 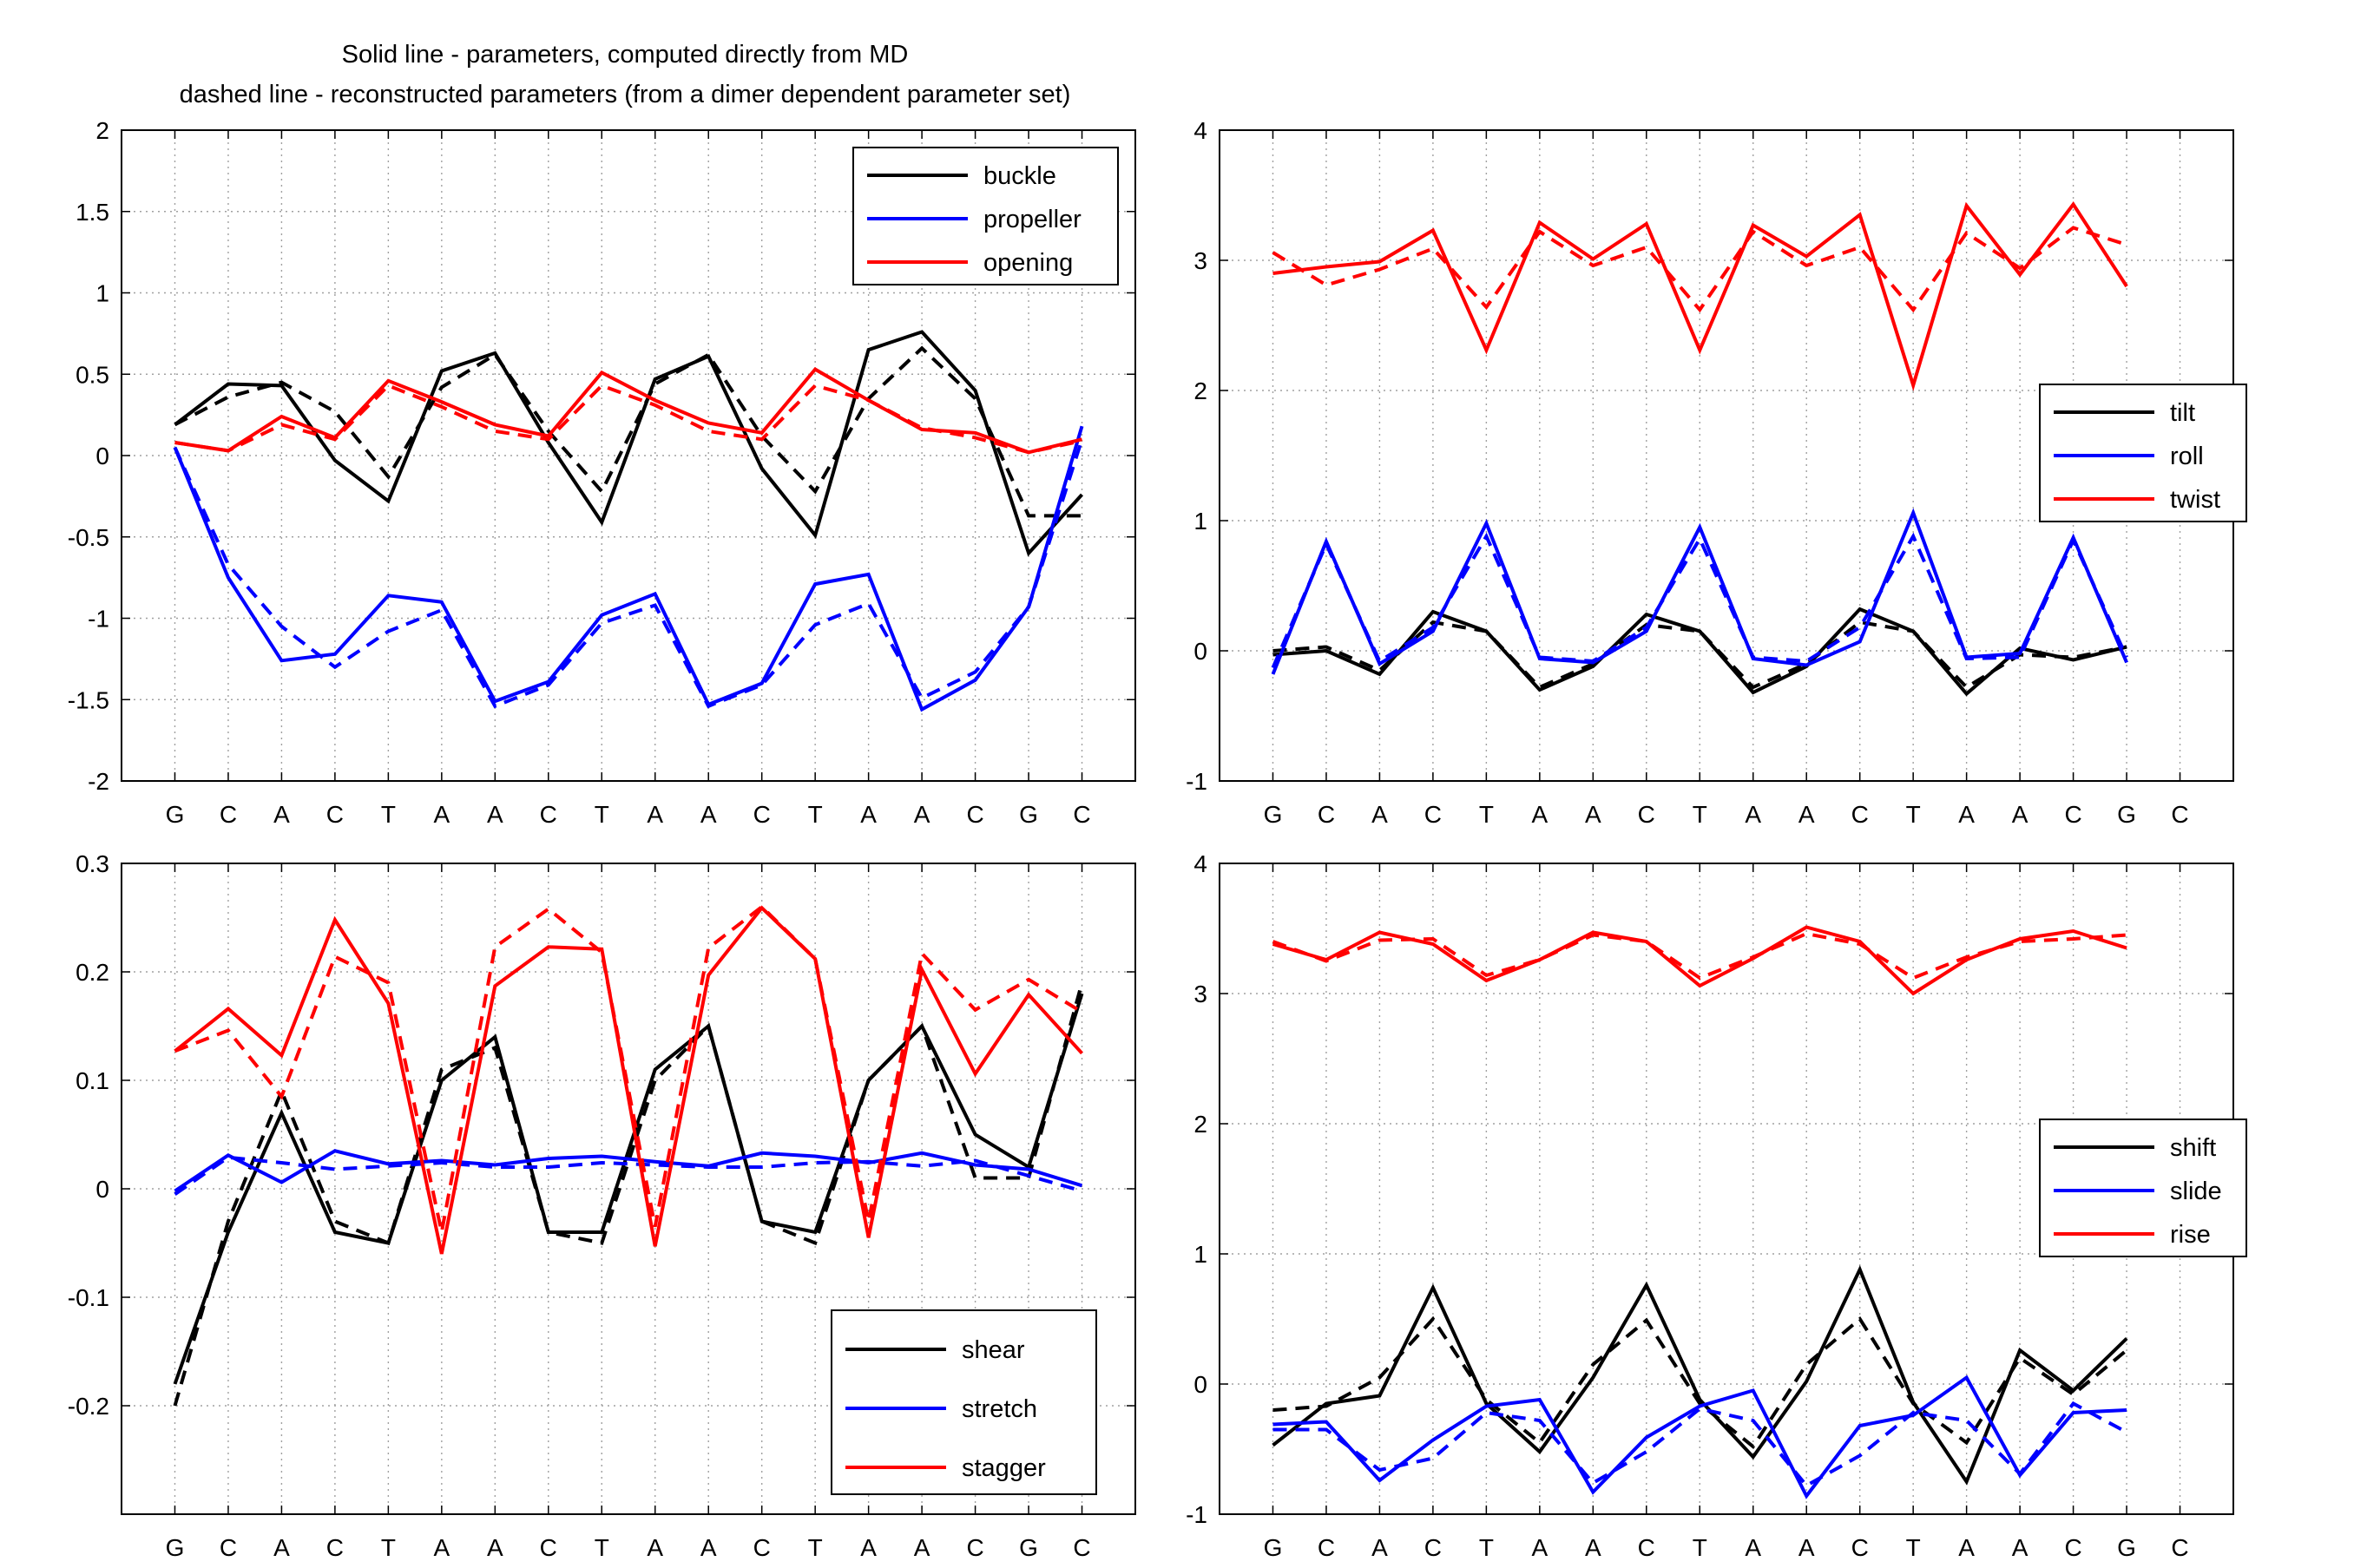 What do you see at coordinates (92, 212) in the screenshot?
I see `y-tick-label: 1.5` at bounding box center [92, 212].